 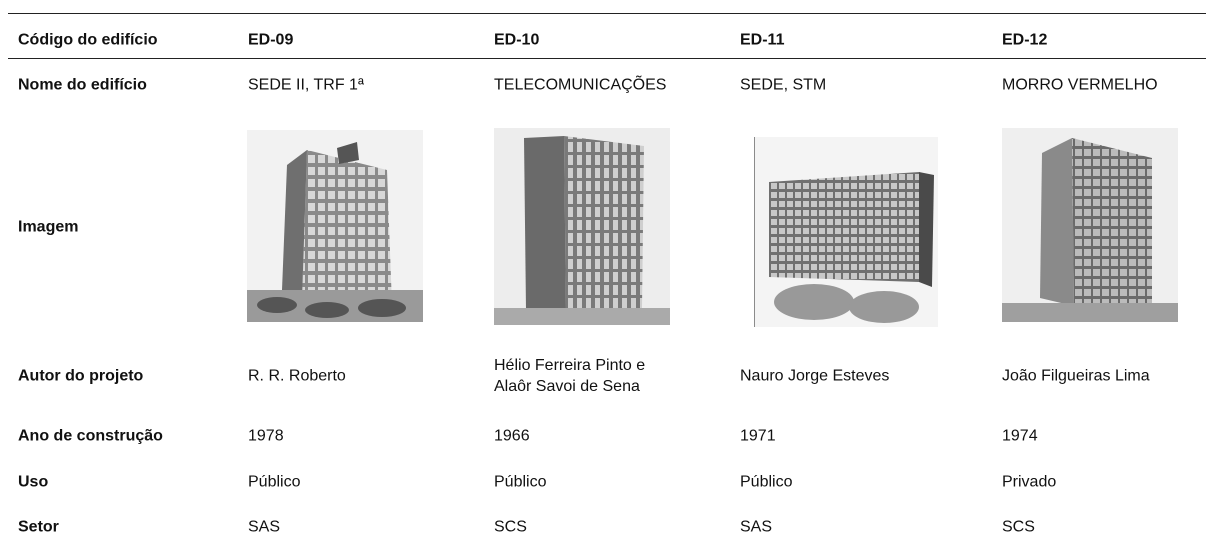 What do you see at coordinates (81, 376) in the screenshot?
I see `row-label: Autor do projeto` at bounding box center [81, 376].